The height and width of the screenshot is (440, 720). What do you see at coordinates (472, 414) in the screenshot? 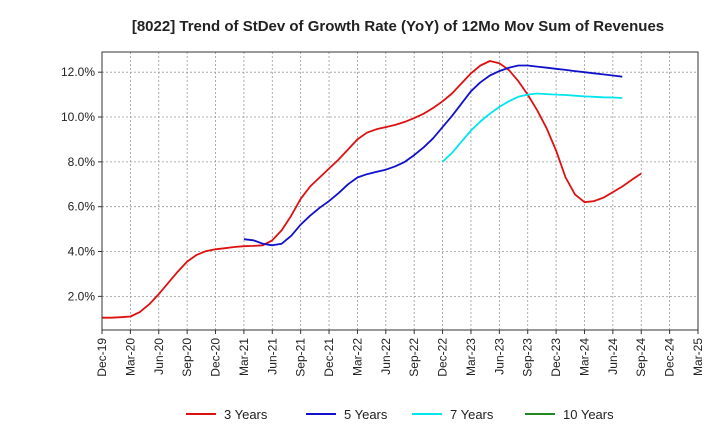
I see `legend-label: 7 Years` at bounding box center [472, 414].